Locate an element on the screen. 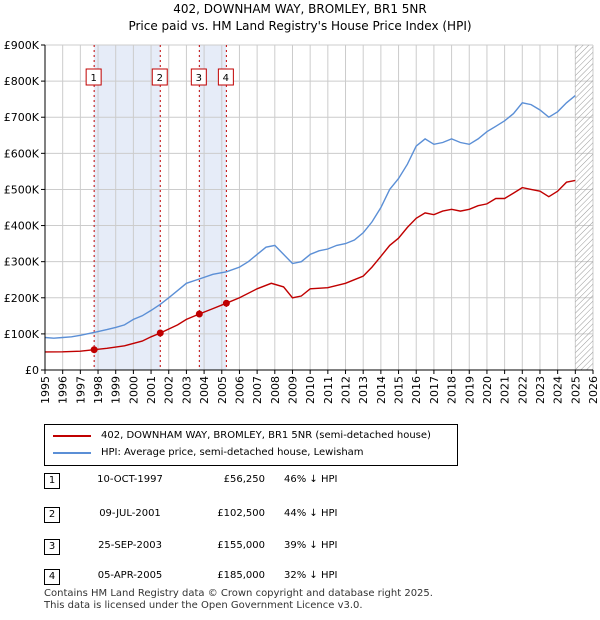  chart-title: 402, DOWNHAM WAY, BROMLEY, BR1 5NR is located at coordinates (300, 9).